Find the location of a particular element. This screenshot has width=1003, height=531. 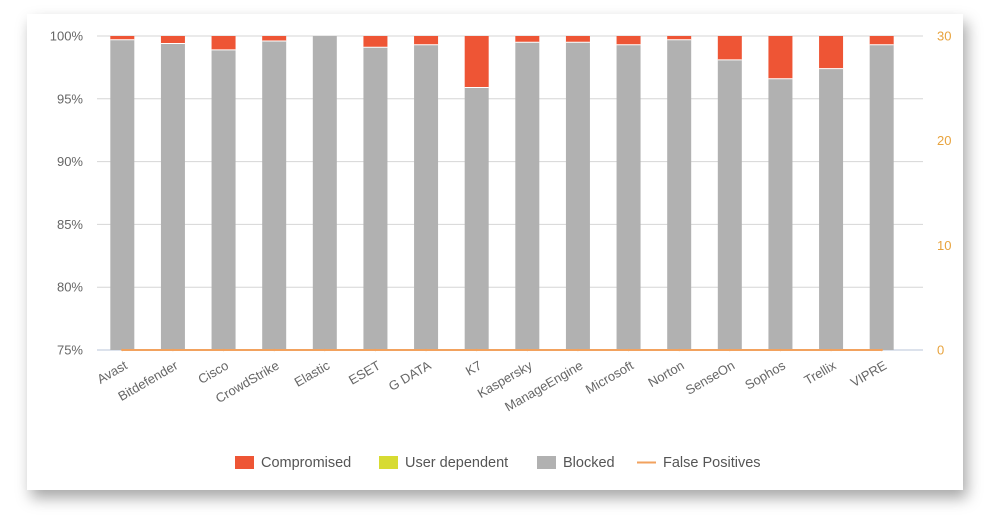

bar-compromised-trellix is located at coordinates (831, 52).